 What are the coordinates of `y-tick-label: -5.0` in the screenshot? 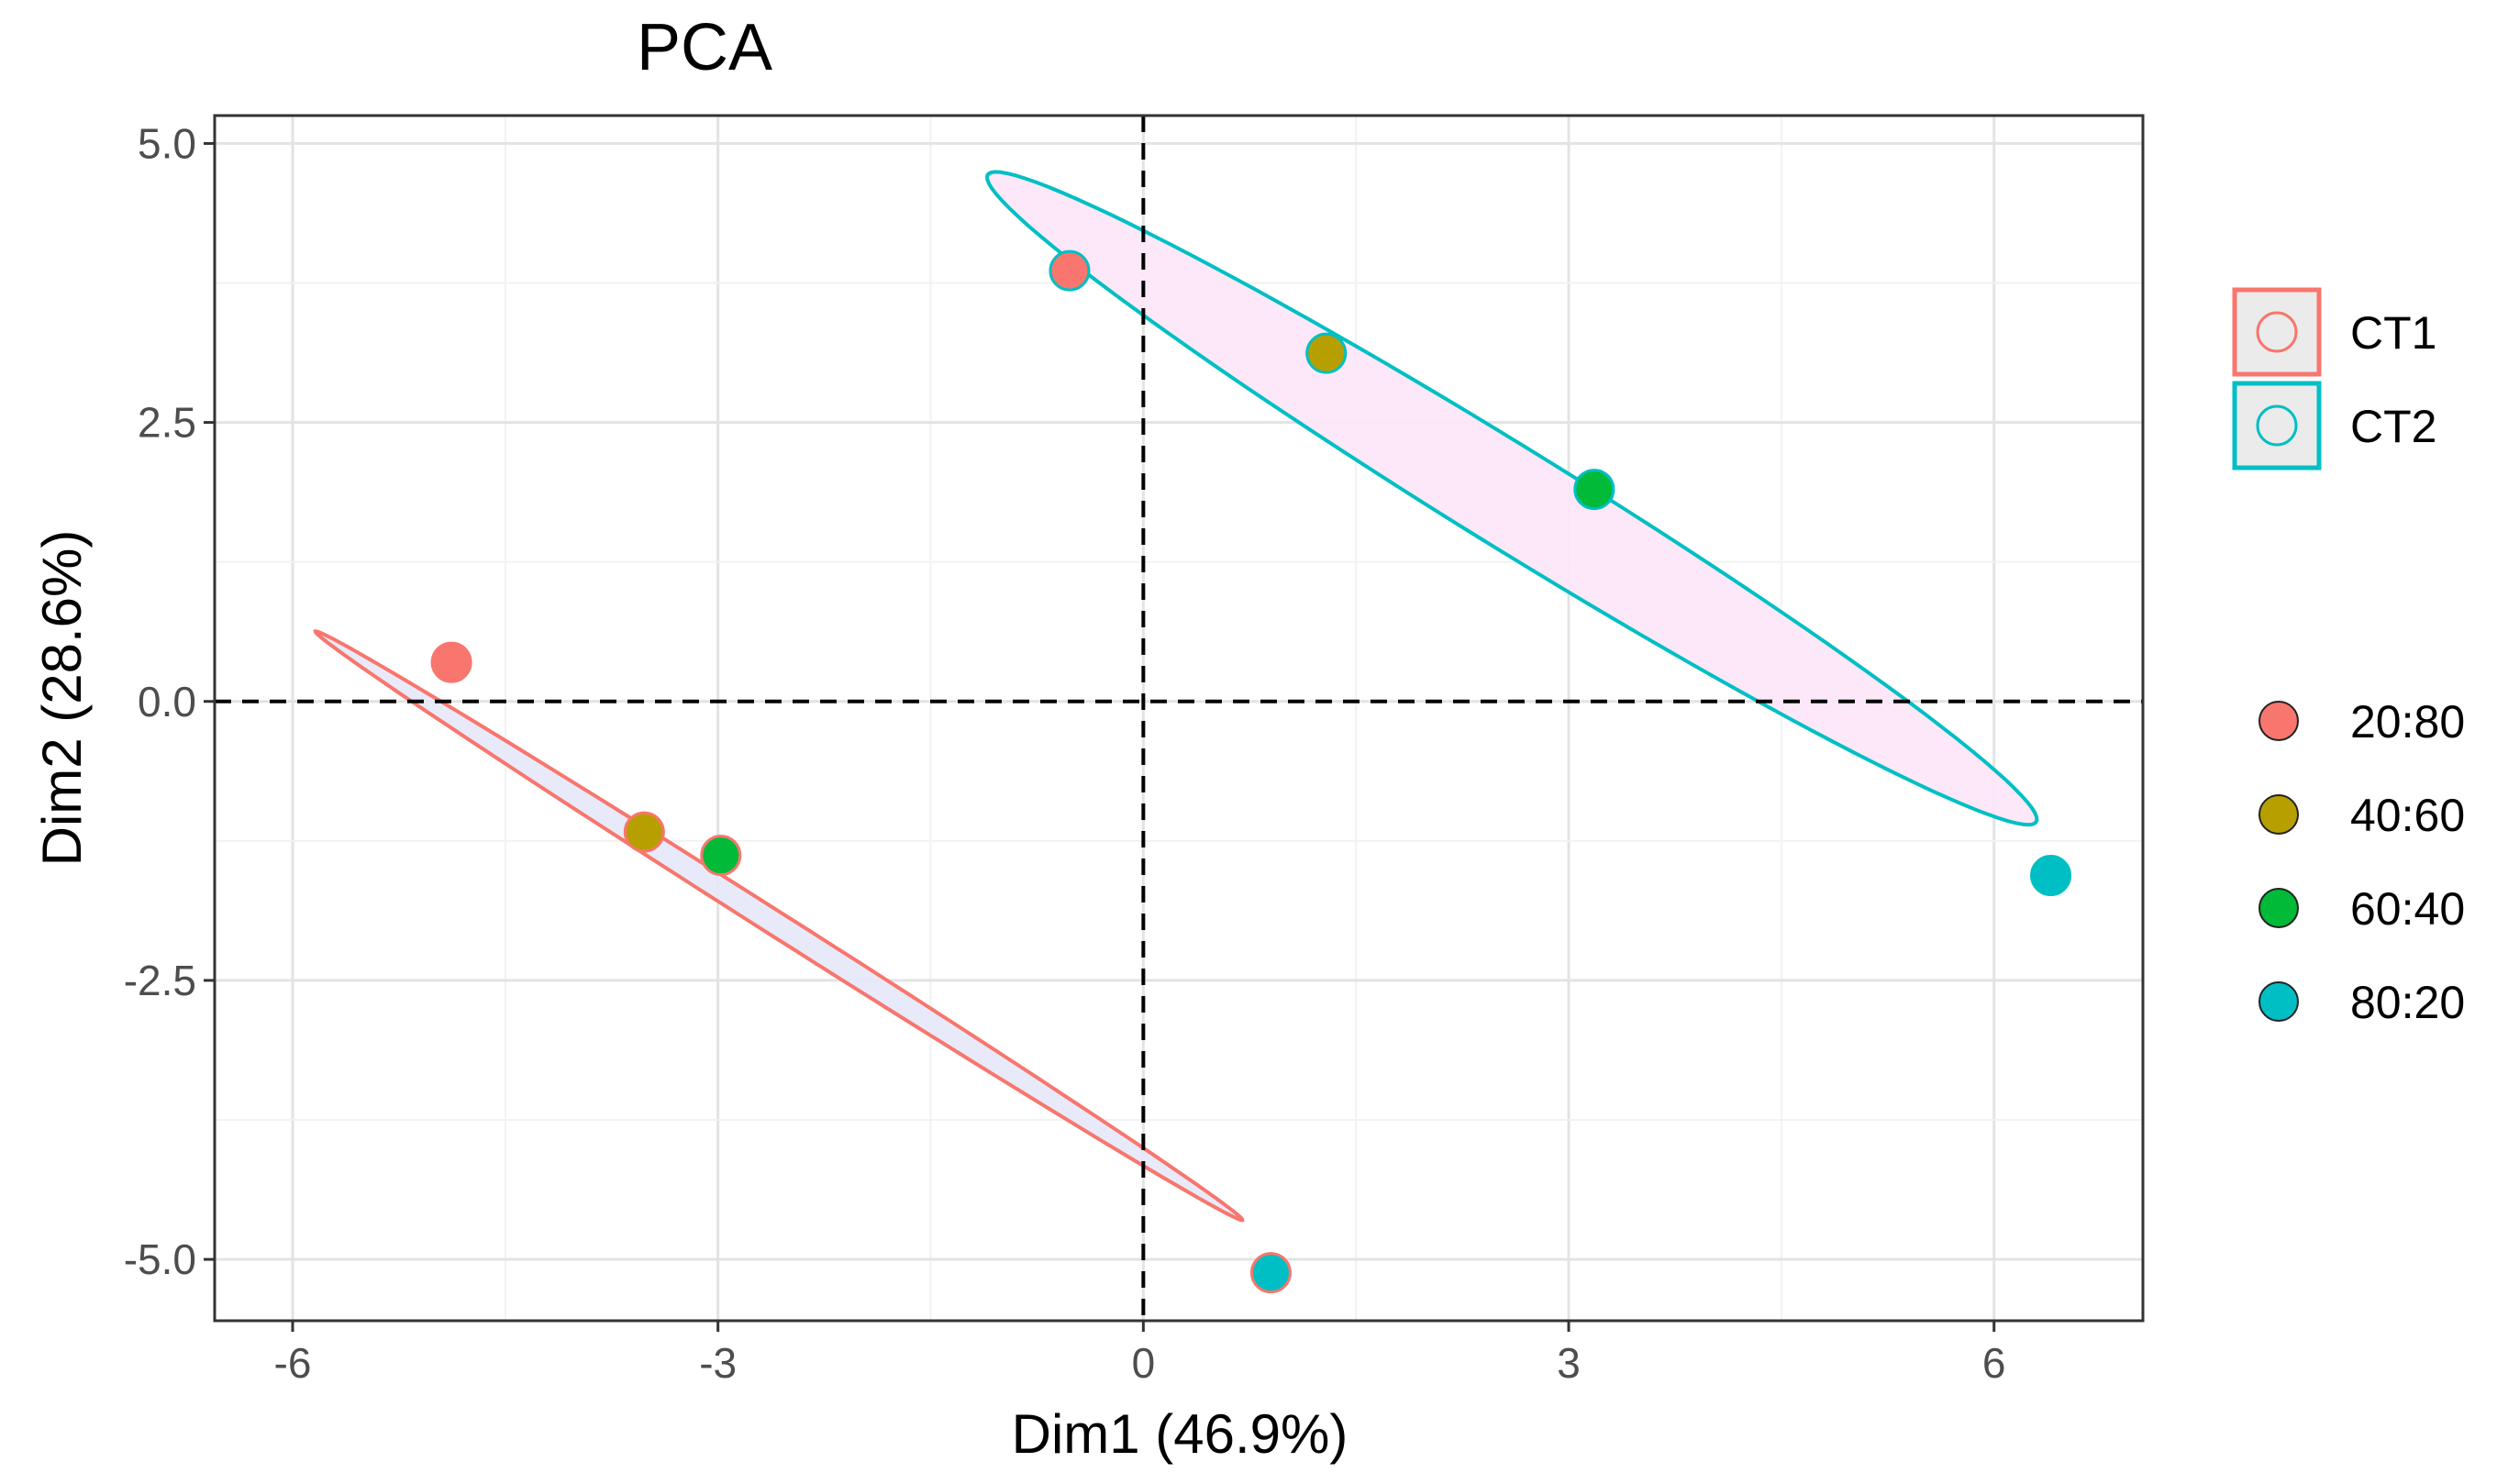 It's located at (160, 1259).